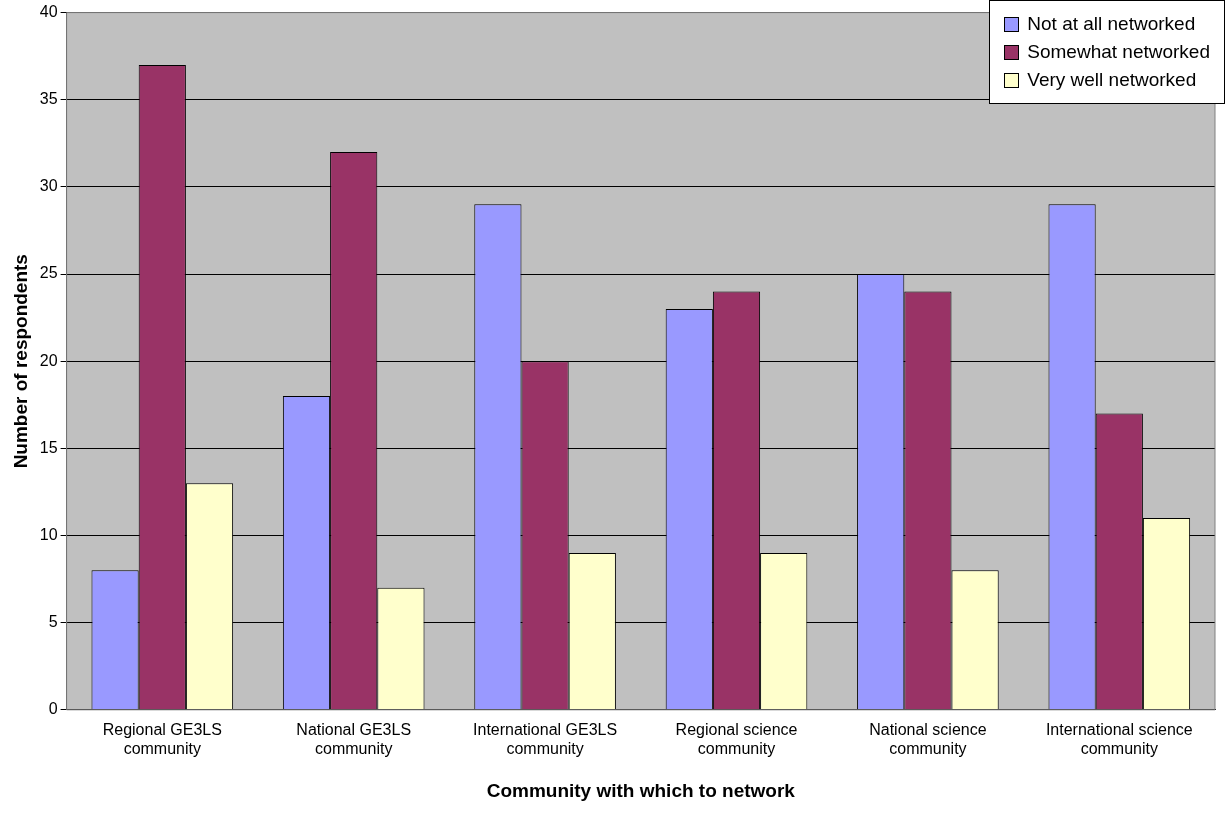  Describe the element at coordinates (48, 273) in the screenshot. I see `y-tick-label: 25` at that location.